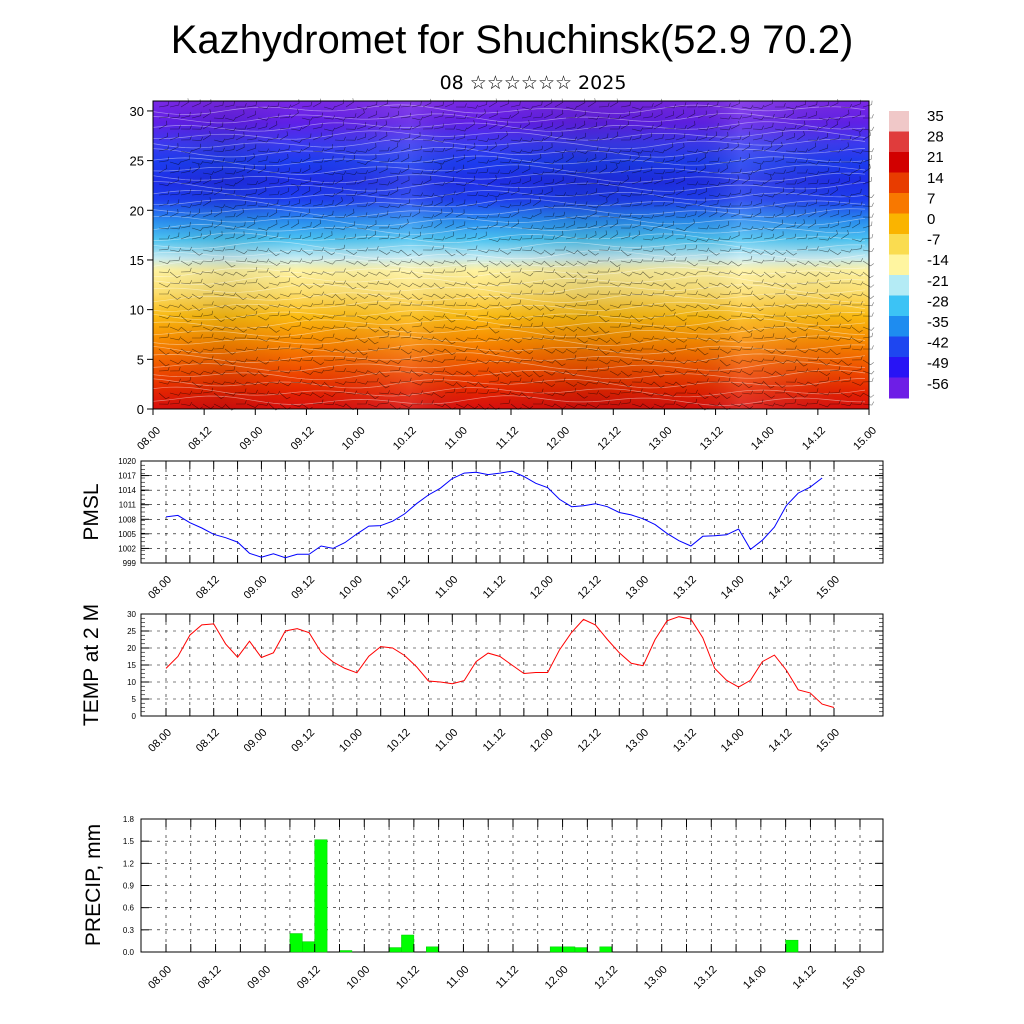  What do you see at coordinates (140, 359) in the screenshot?
I see `y-tick-label: 5` at bounding box center [140, 359].